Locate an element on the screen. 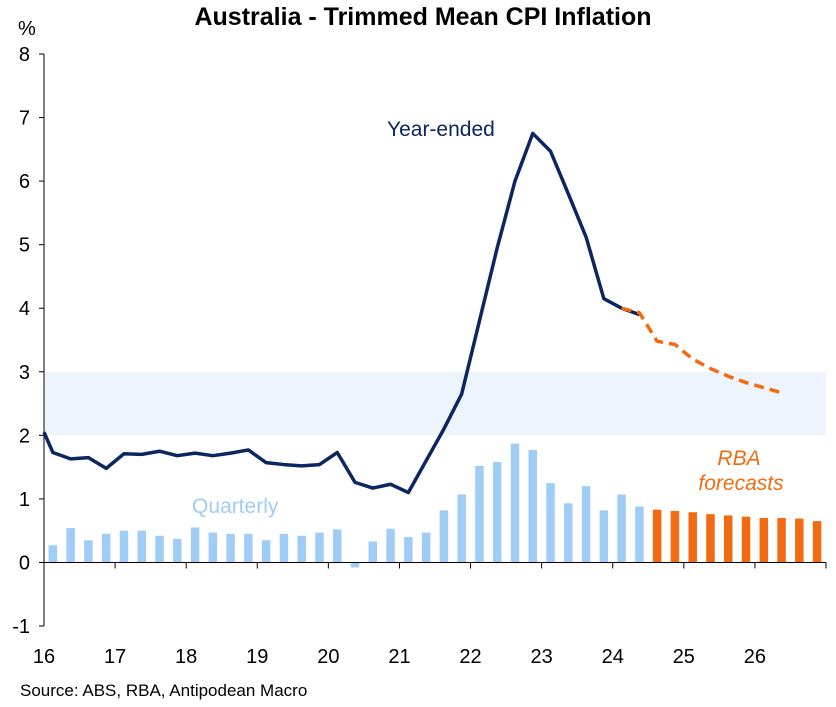 Image resolution: width=836 pixels, height=707 pixels. x-tick-label: 23 is located at coordinates (542, 657).